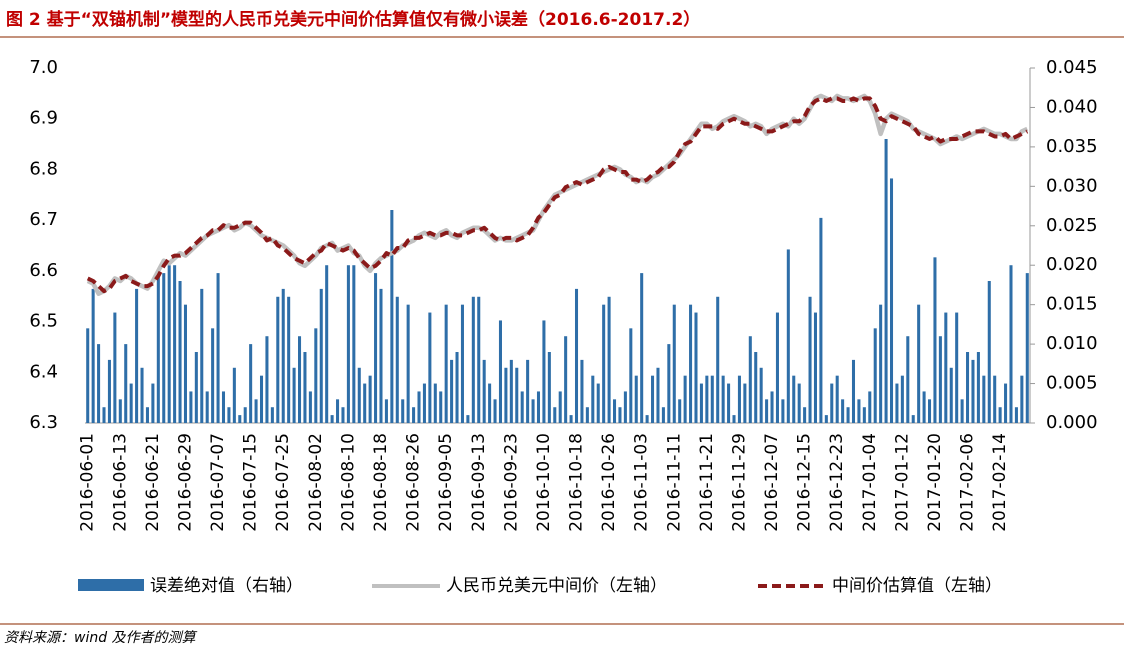 The height and width of the screenshot is (654, 1124). What do you see at coordinates (917, 586) in the screenshot?
I see `legend-label: 中间价估算值（左轴）` at bounding box center [917, 586].